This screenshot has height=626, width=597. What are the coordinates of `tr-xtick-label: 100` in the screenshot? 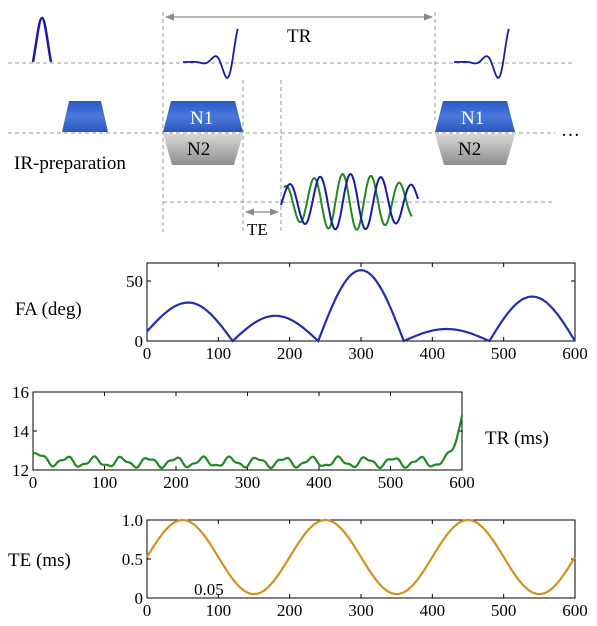 It's located at (105, 482).